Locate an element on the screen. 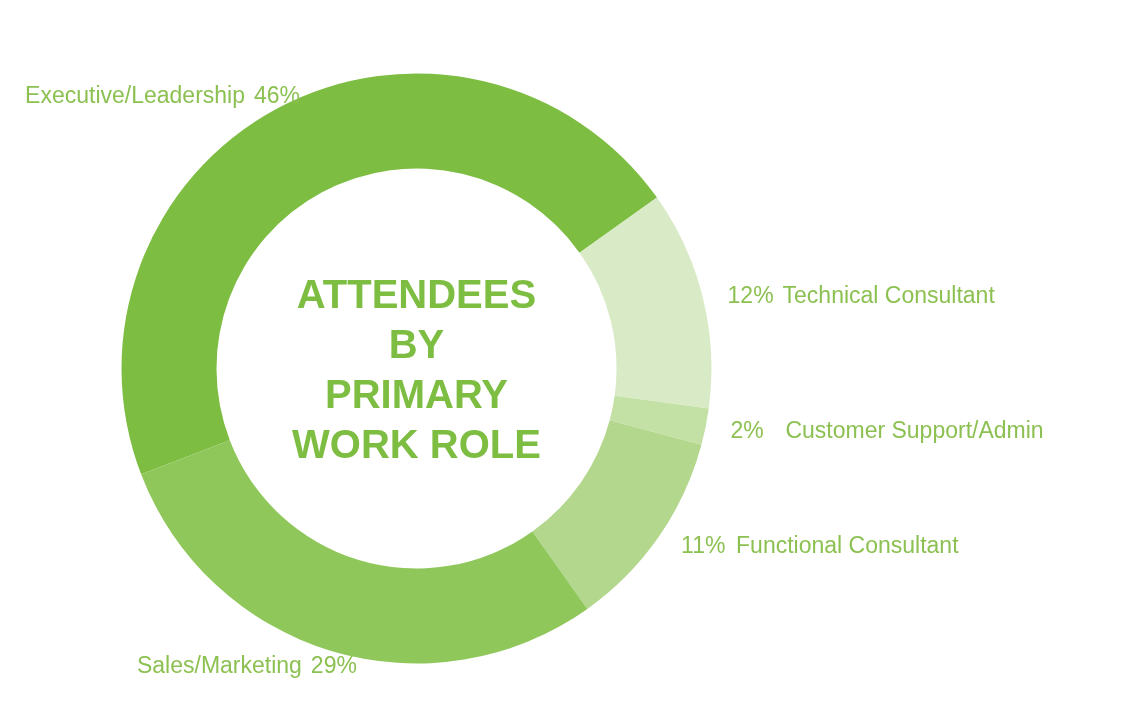  data-label: 12% is located at coordinates (750, 294).